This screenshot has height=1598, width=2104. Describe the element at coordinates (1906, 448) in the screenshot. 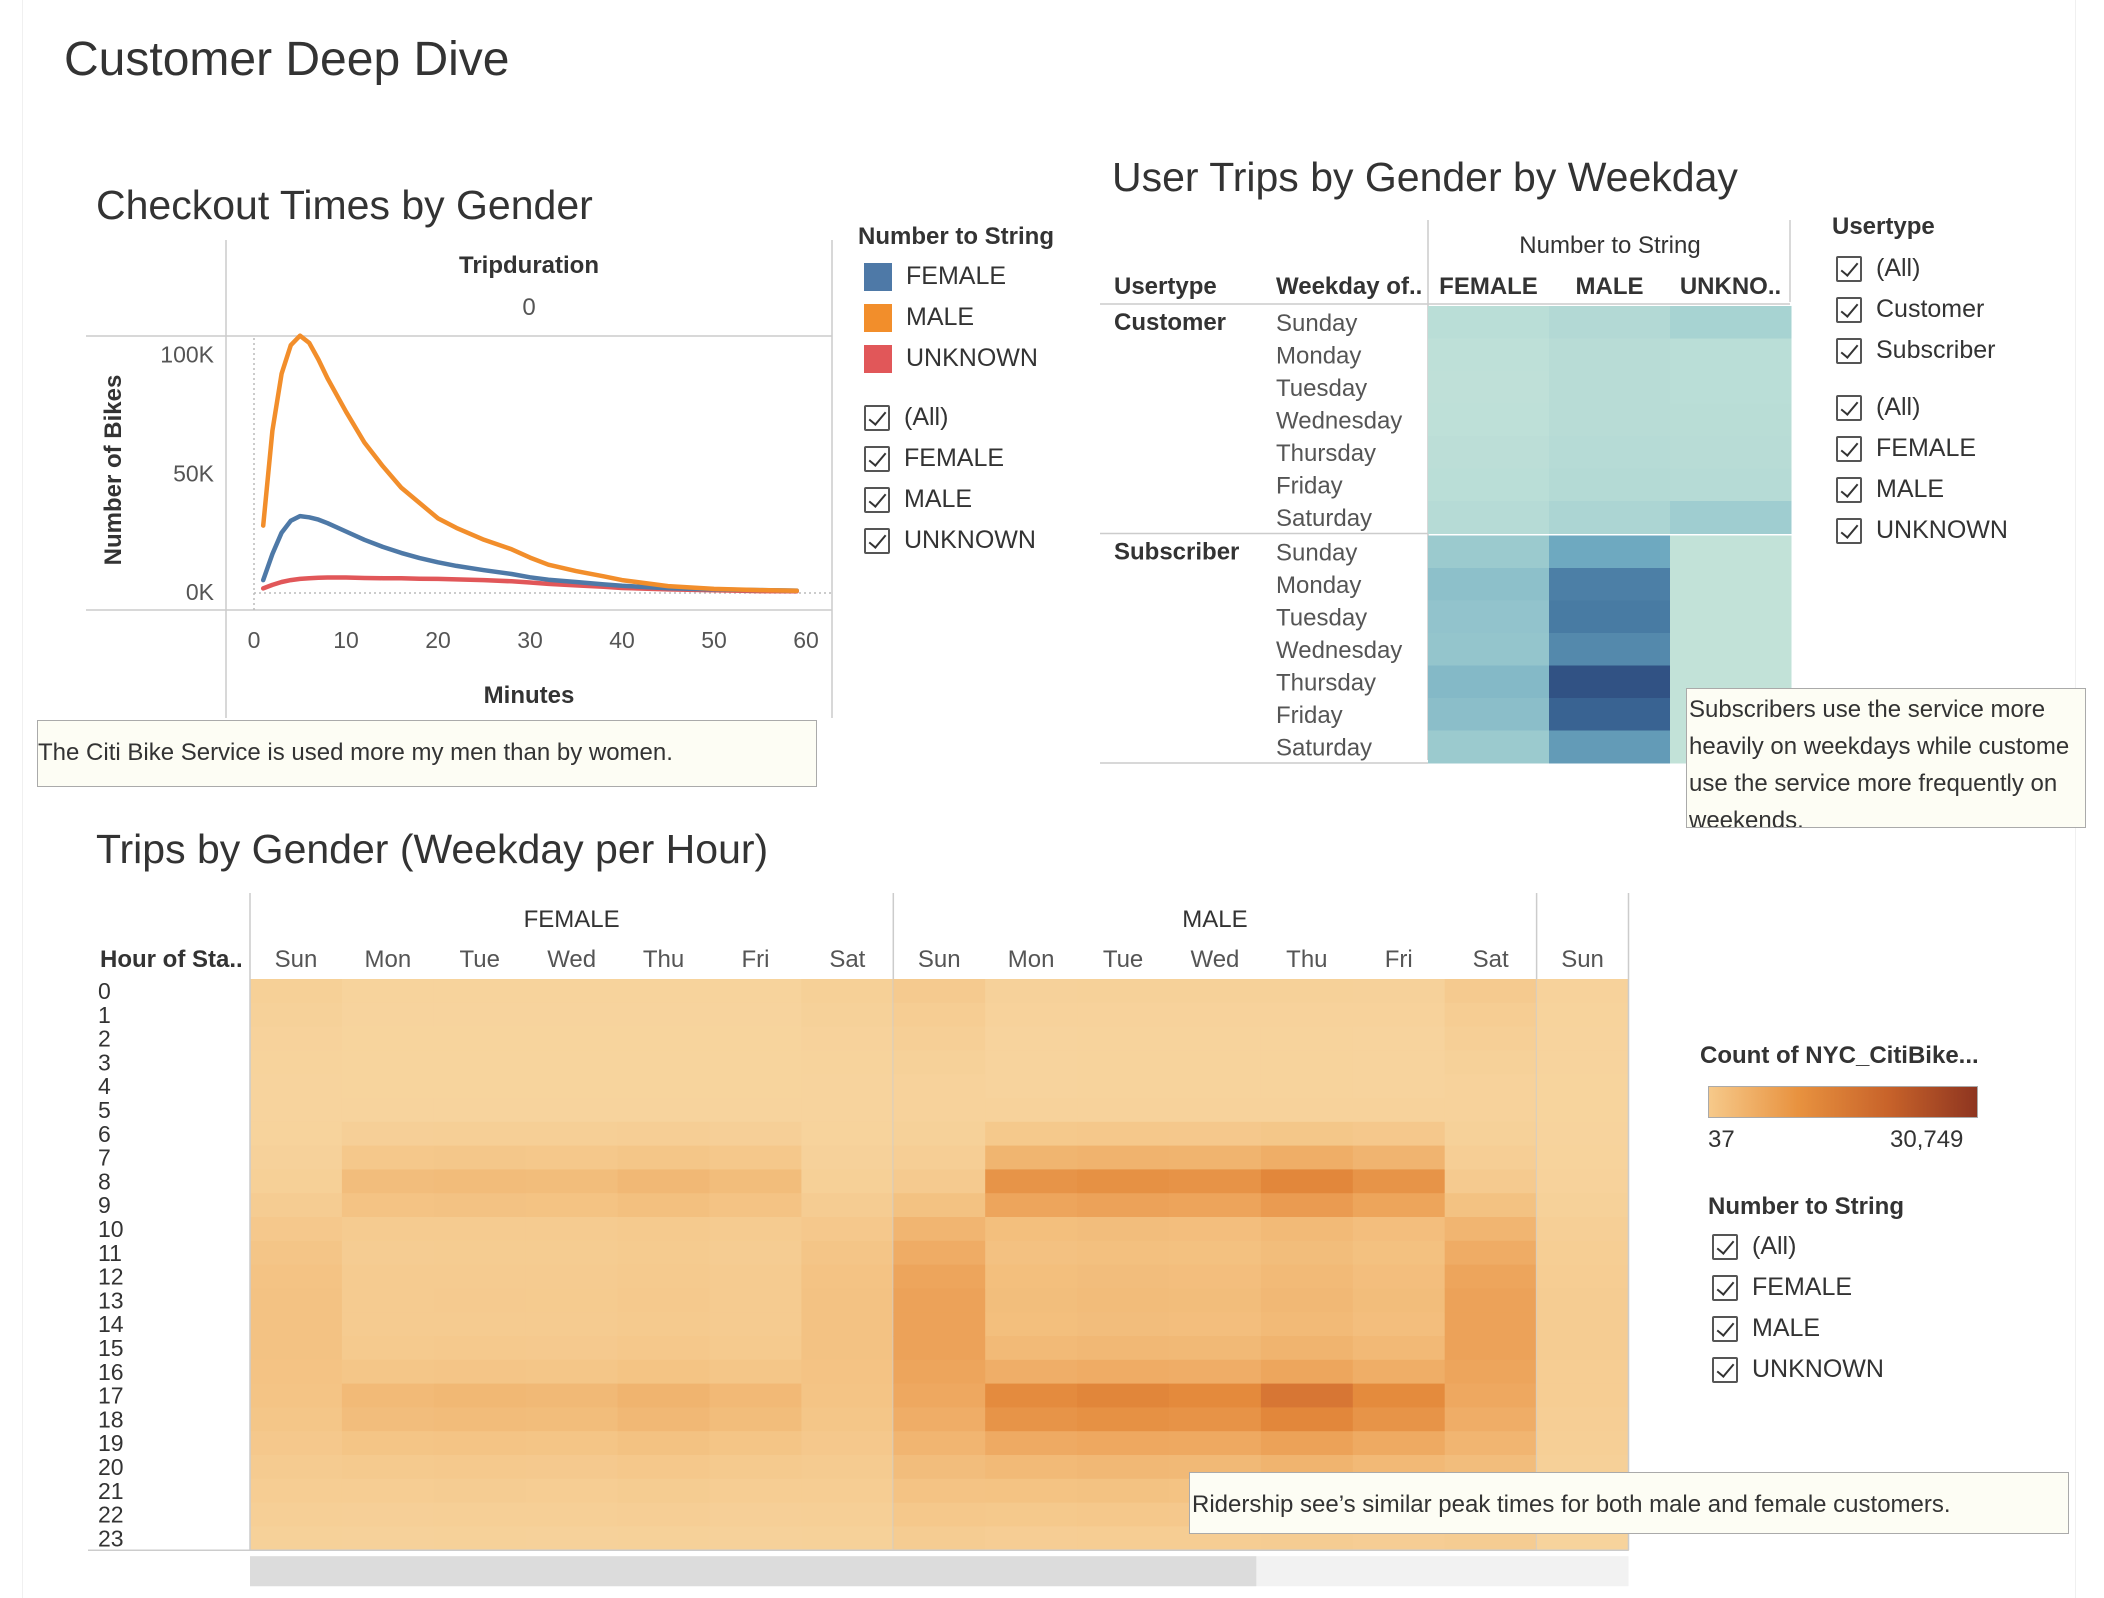

I see `gender-filter-2-option: FEMALE` at that location.